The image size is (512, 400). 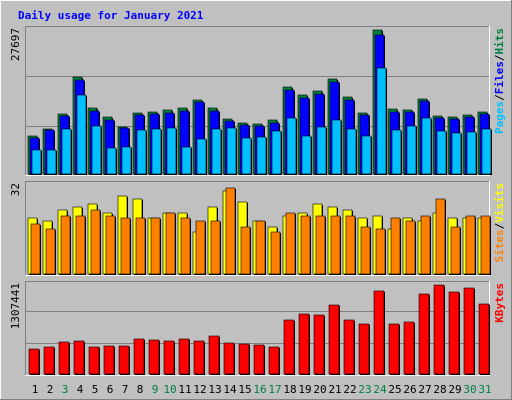 I want to click on y-max-label-bottom: 1307441, so click(x=15, y=306).